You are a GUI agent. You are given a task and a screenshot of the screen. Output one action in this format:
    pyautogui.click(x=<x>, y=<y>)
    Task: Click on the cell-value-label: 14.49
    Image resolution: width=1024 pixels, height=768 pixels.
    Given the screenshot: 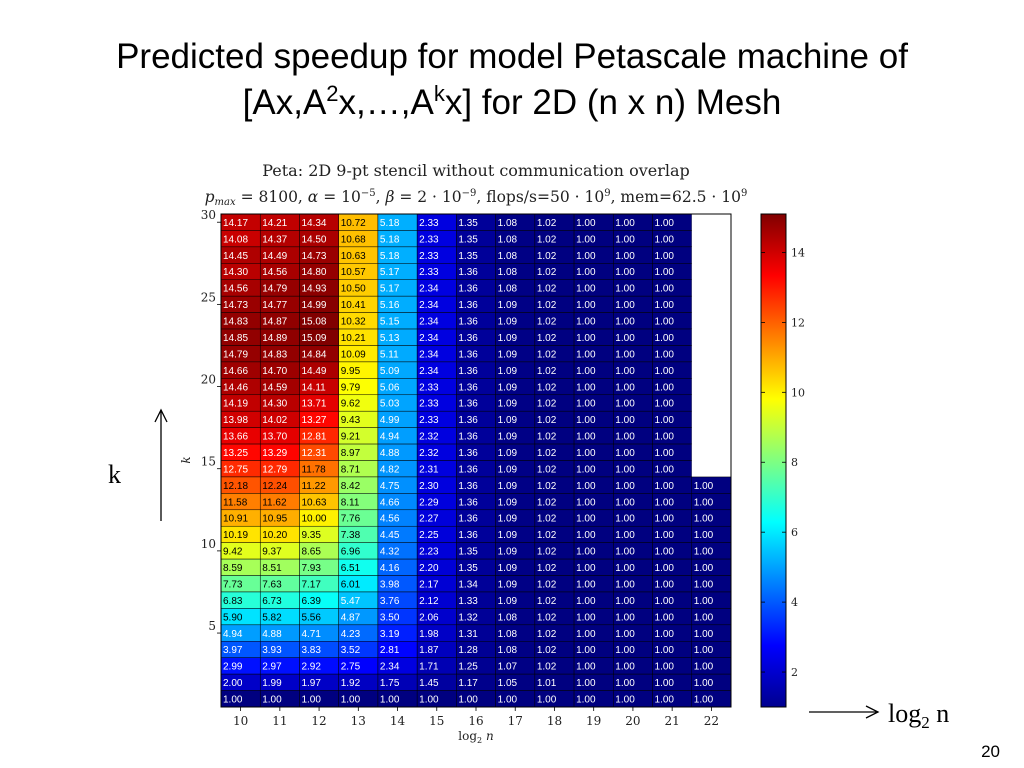 What is the action you would take?
    pyautogui.click(x=313, y=371)
    